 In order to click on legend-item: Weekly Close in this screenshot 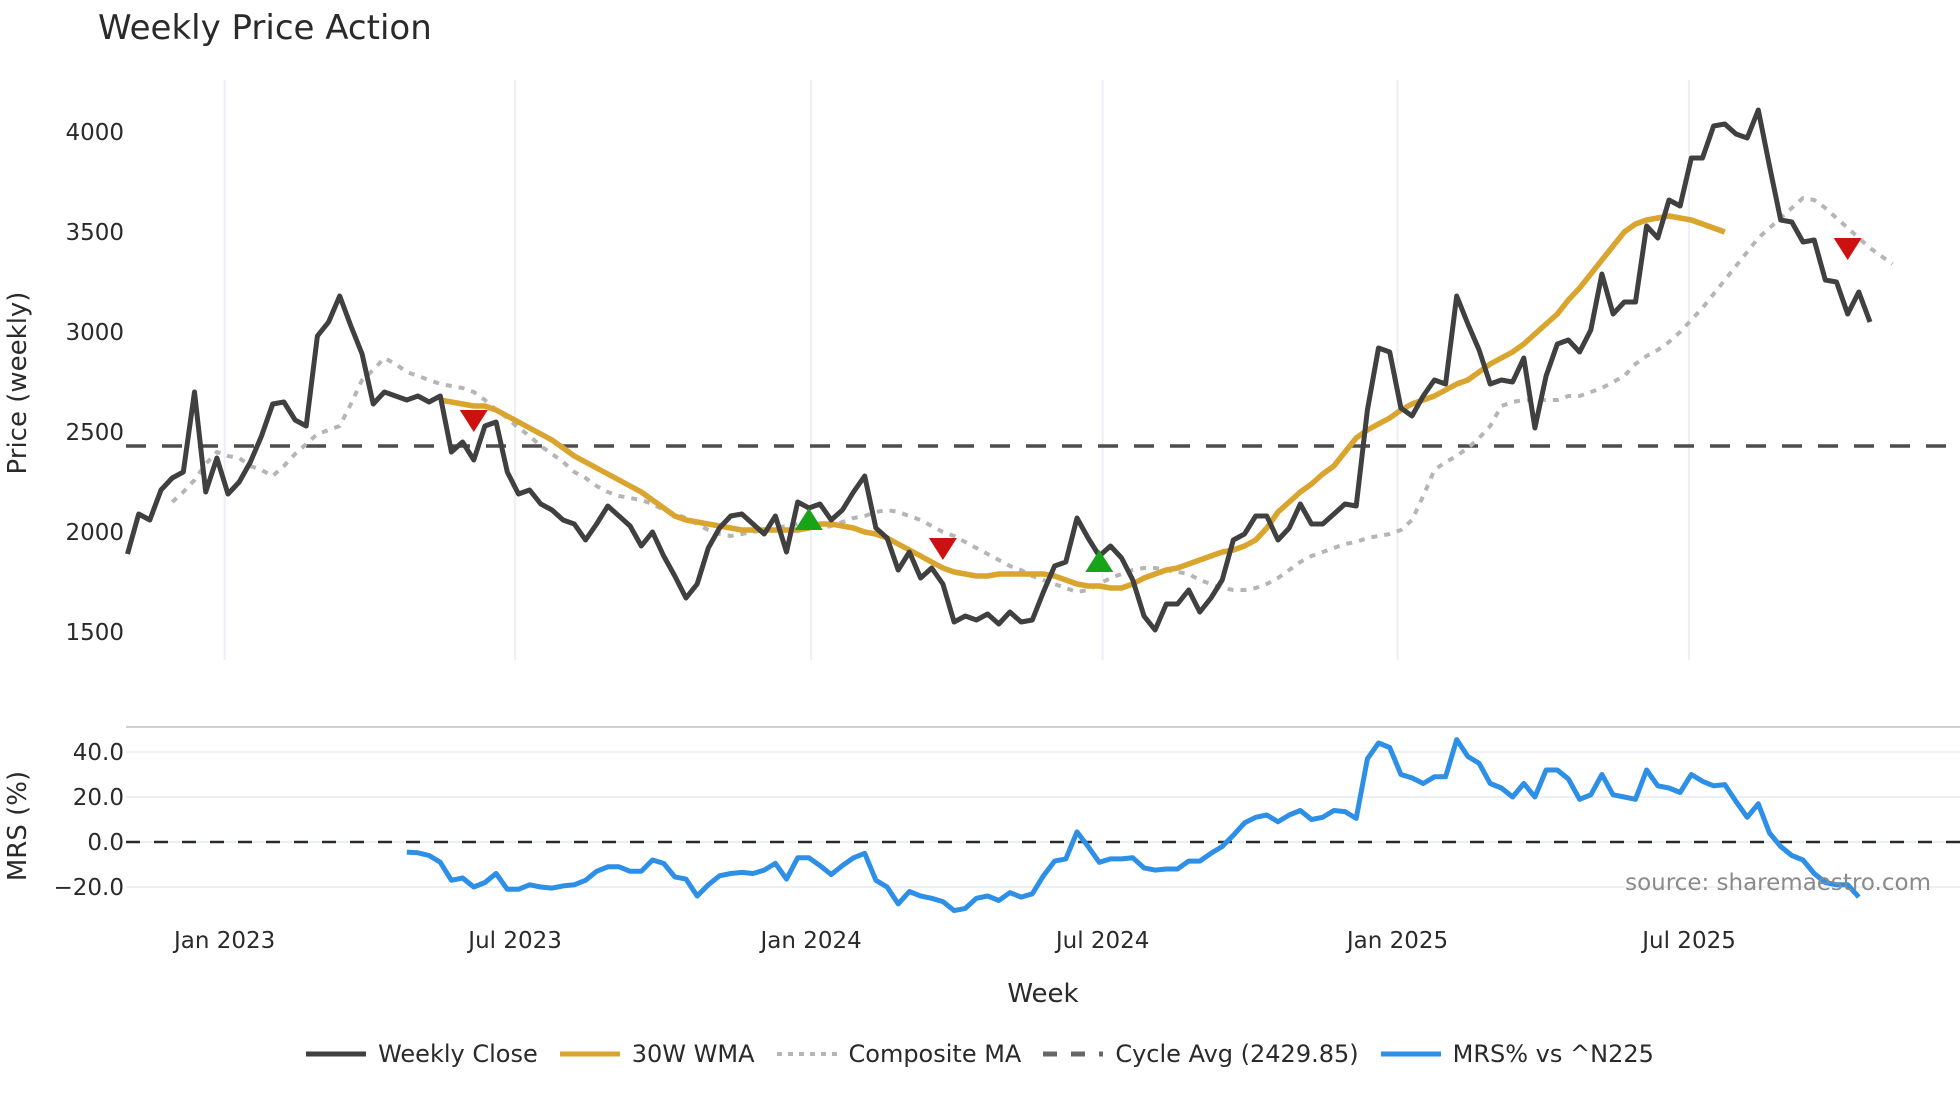, I will do `click(422, 1054)`.